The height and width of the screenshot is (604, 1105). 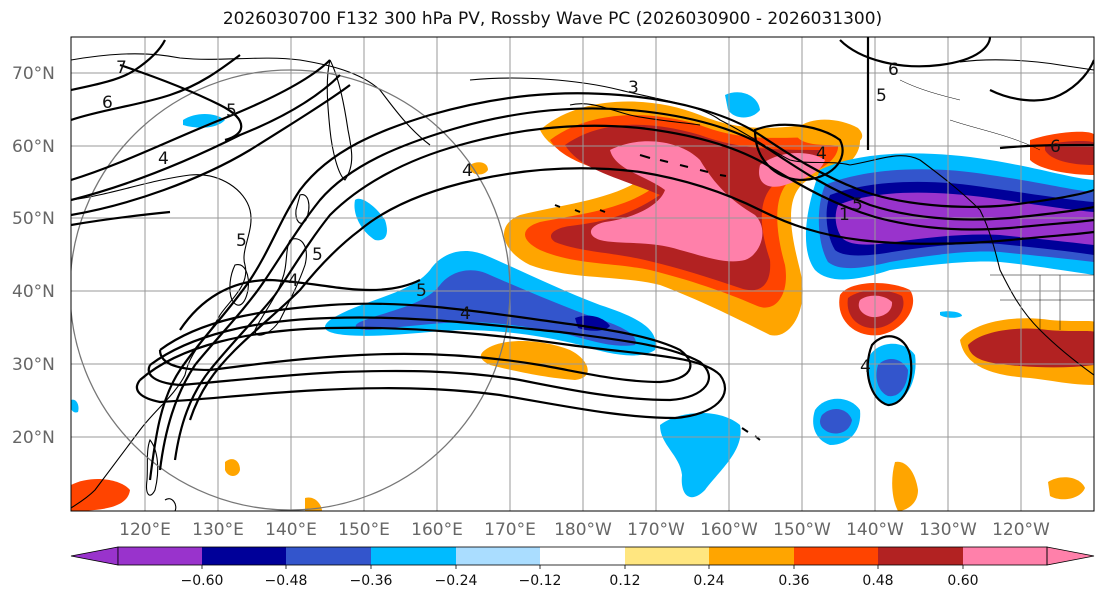 I want to click on svg-text: 130°E, so click(x=218, y=530).